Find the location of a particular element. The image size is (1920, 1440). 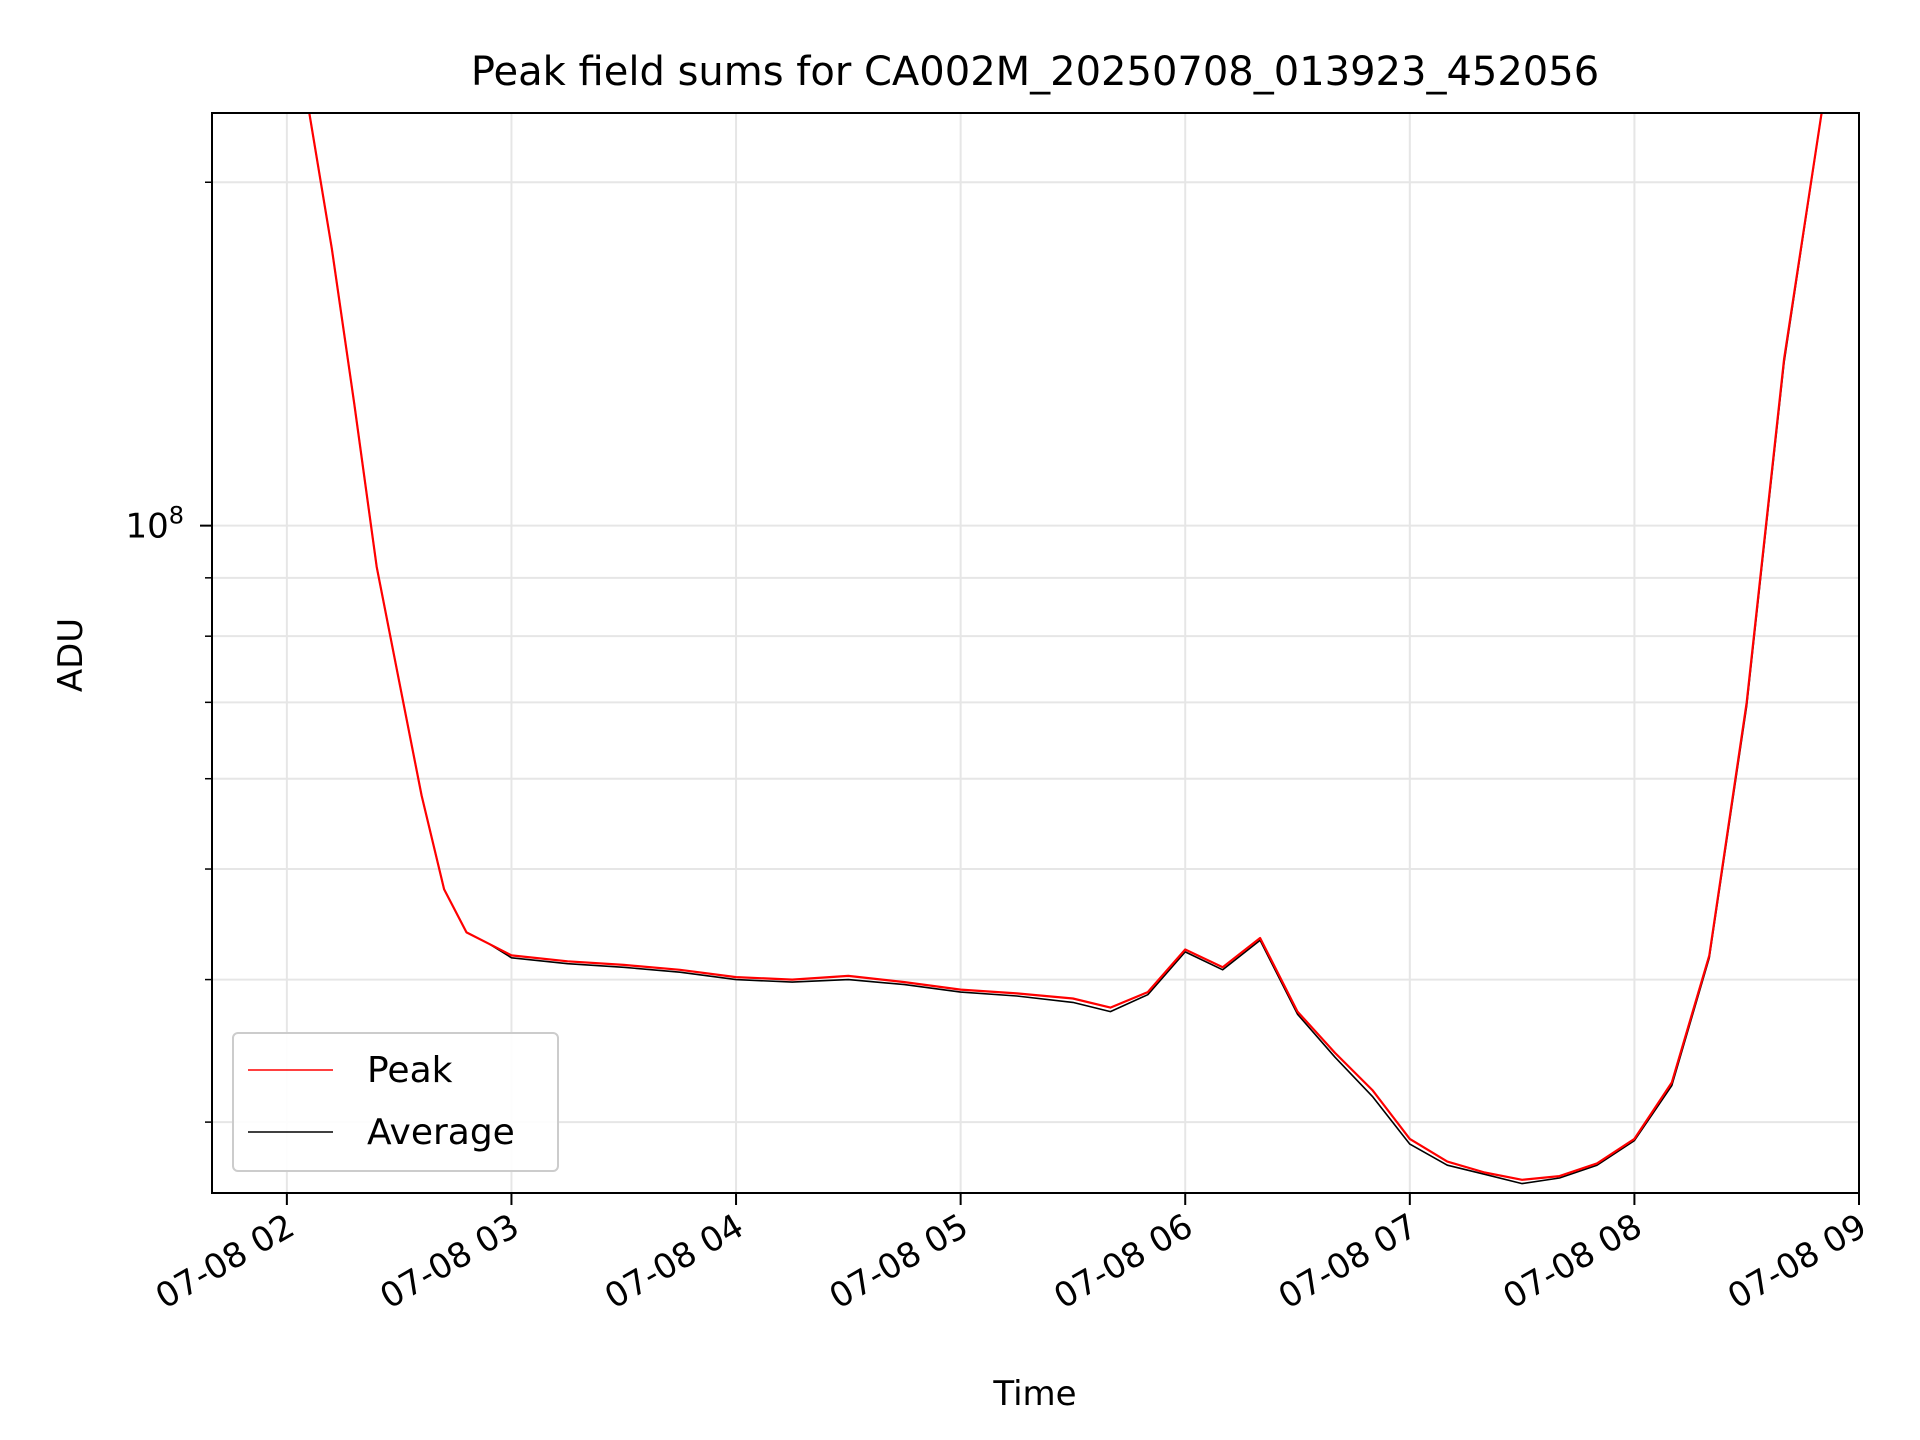

x-tick-label: 07-08 05 is located at coordinates (899, 1261).